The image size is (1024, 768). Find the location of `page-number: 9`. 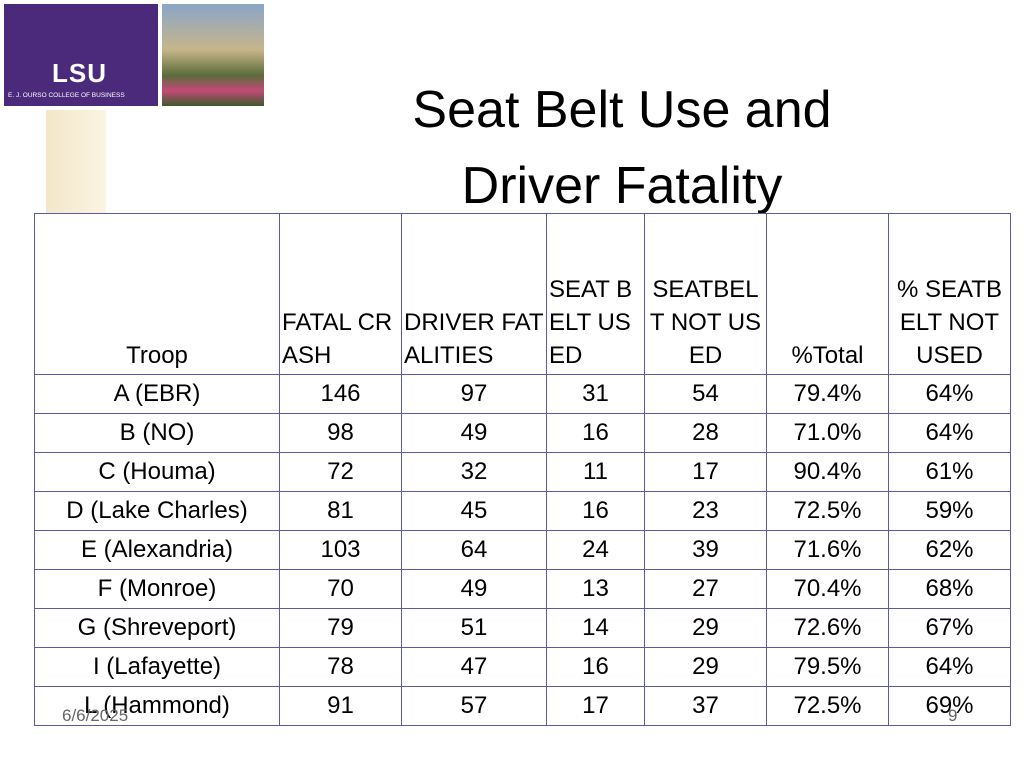

page-number: 9 is located at coordinates (953, 715).